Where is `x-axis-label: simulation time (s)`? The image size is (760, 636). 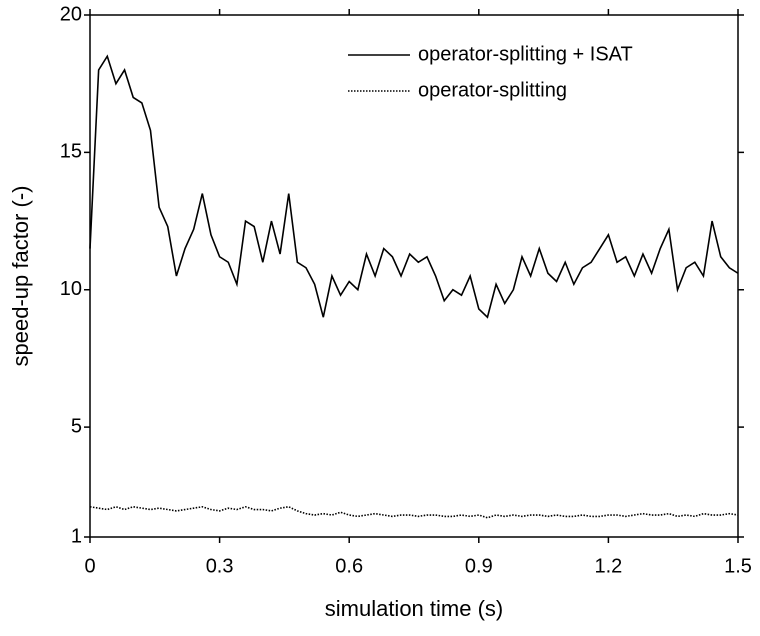
x-axis-label: simulation time (s) is located at coordinates (414, 608).